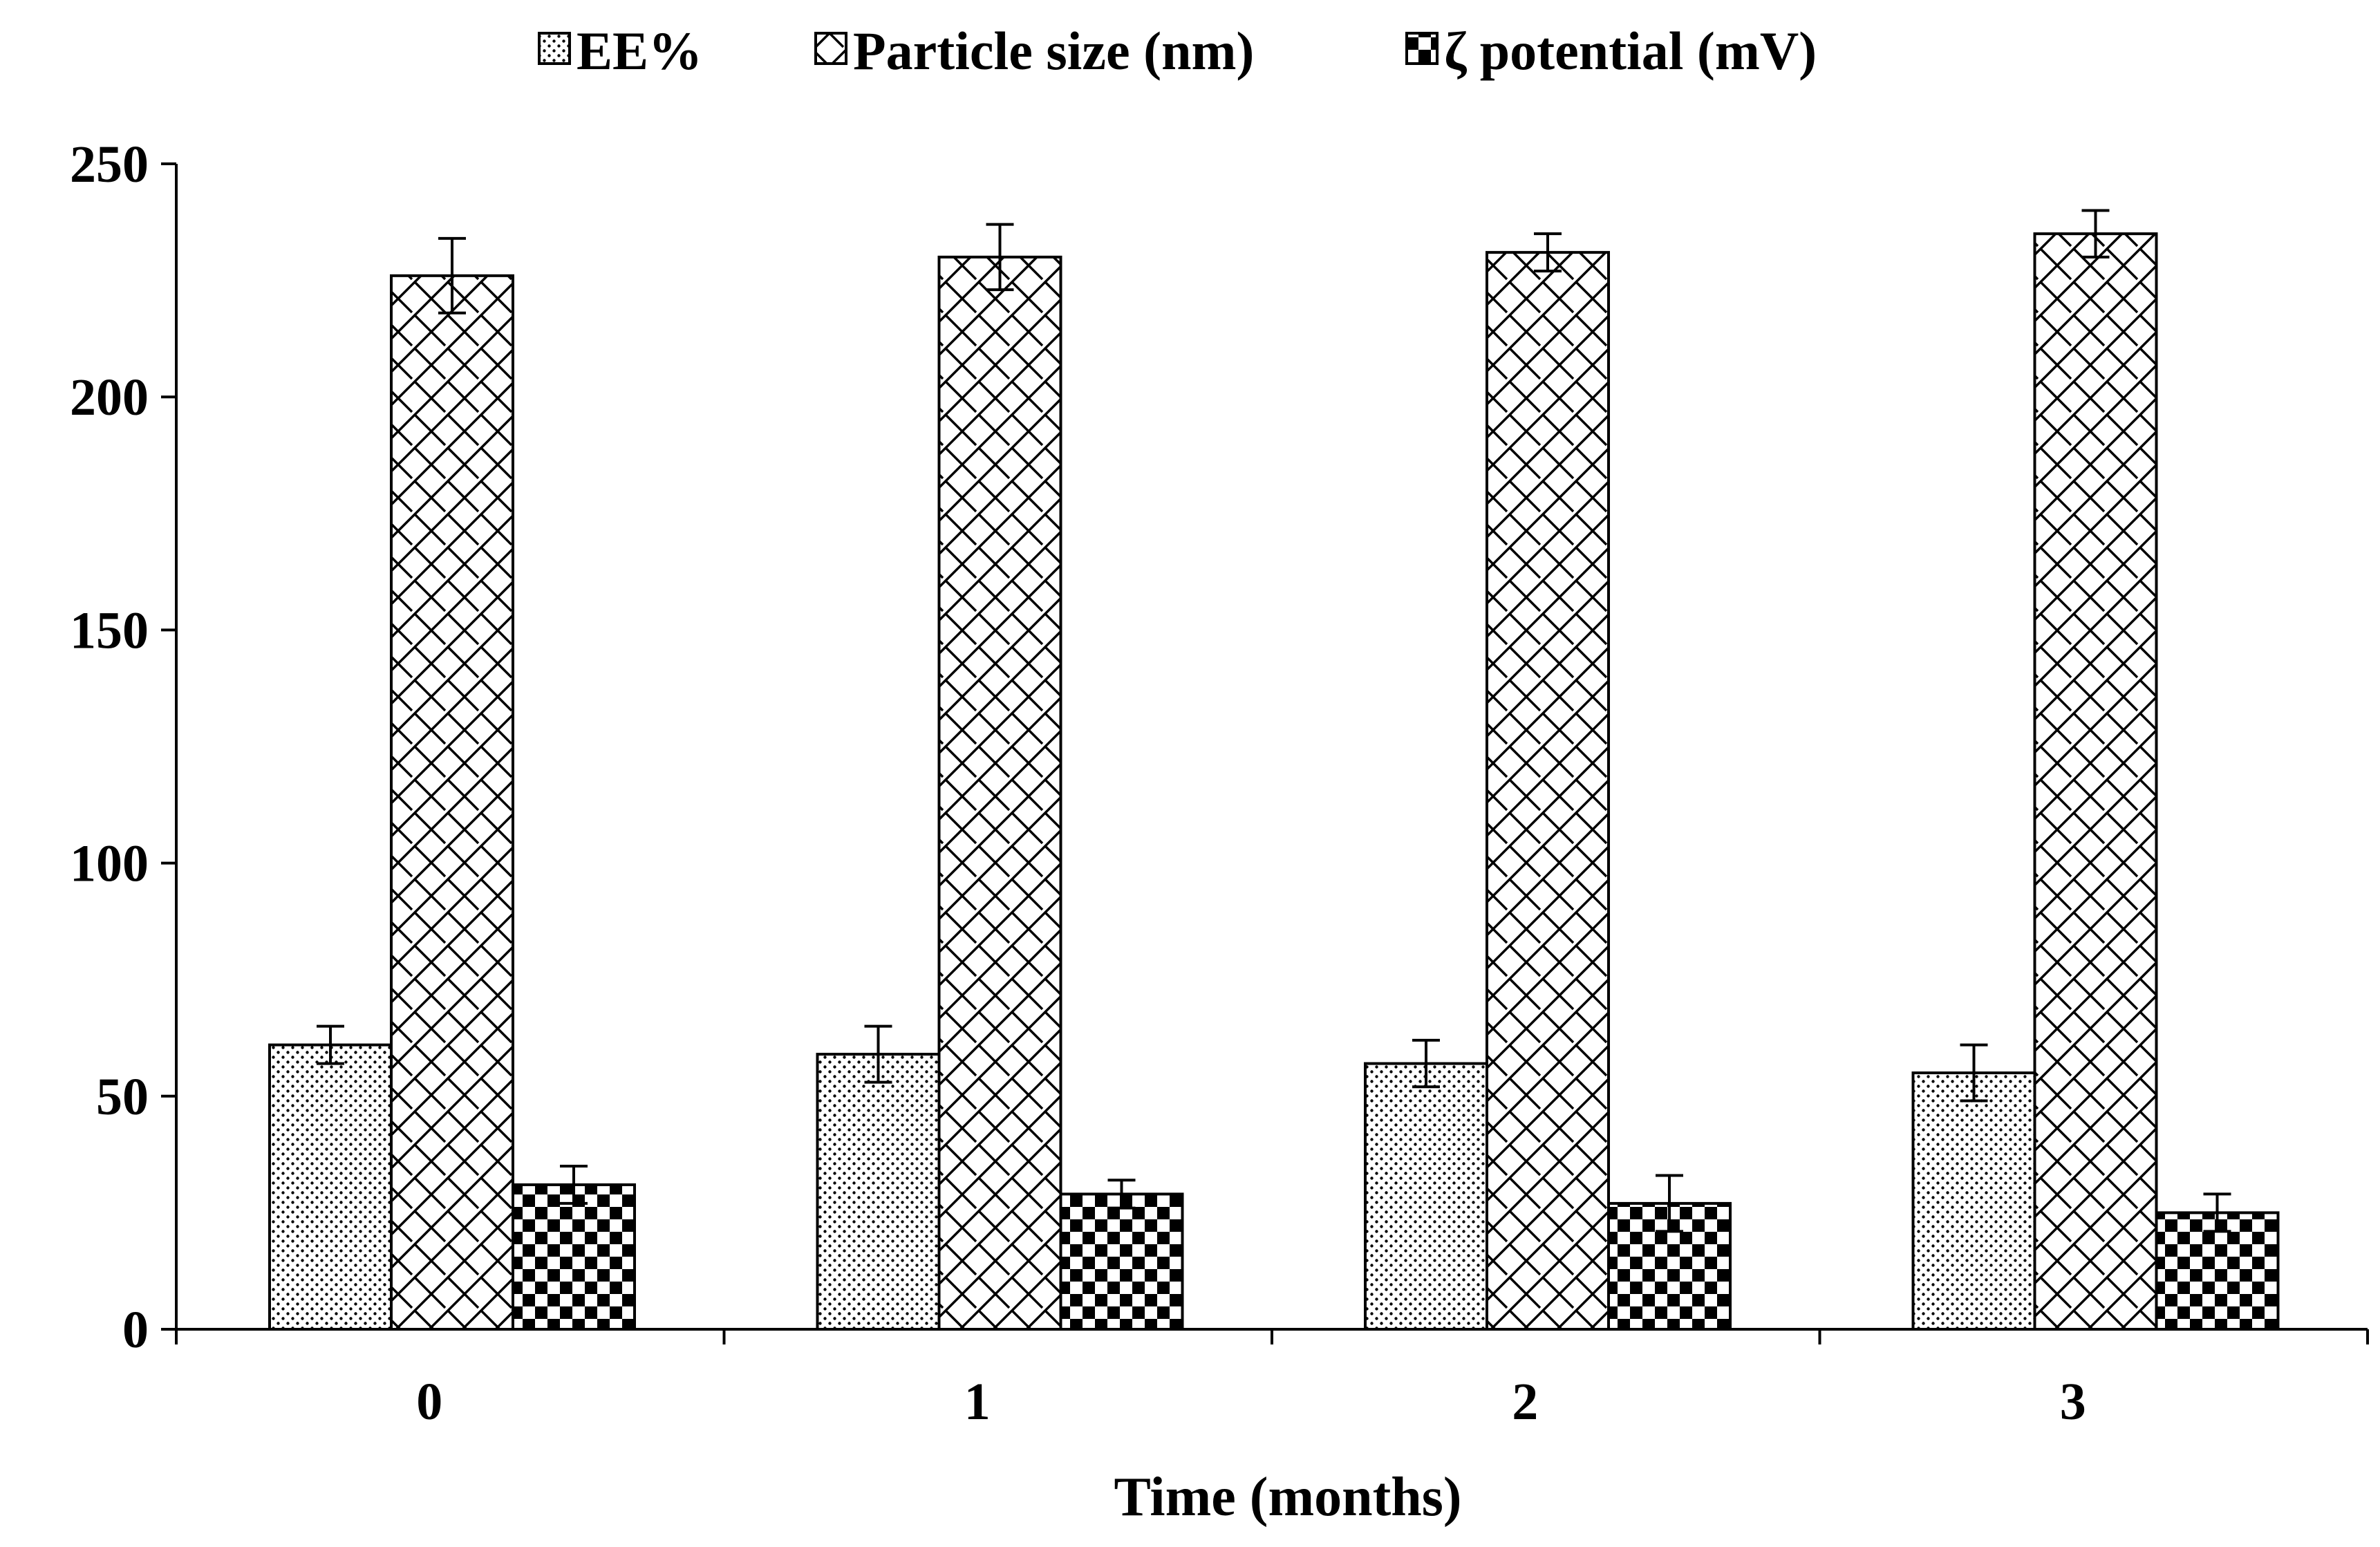  I want to click on x-axis-title: Time (months), so click(1288, 1497).